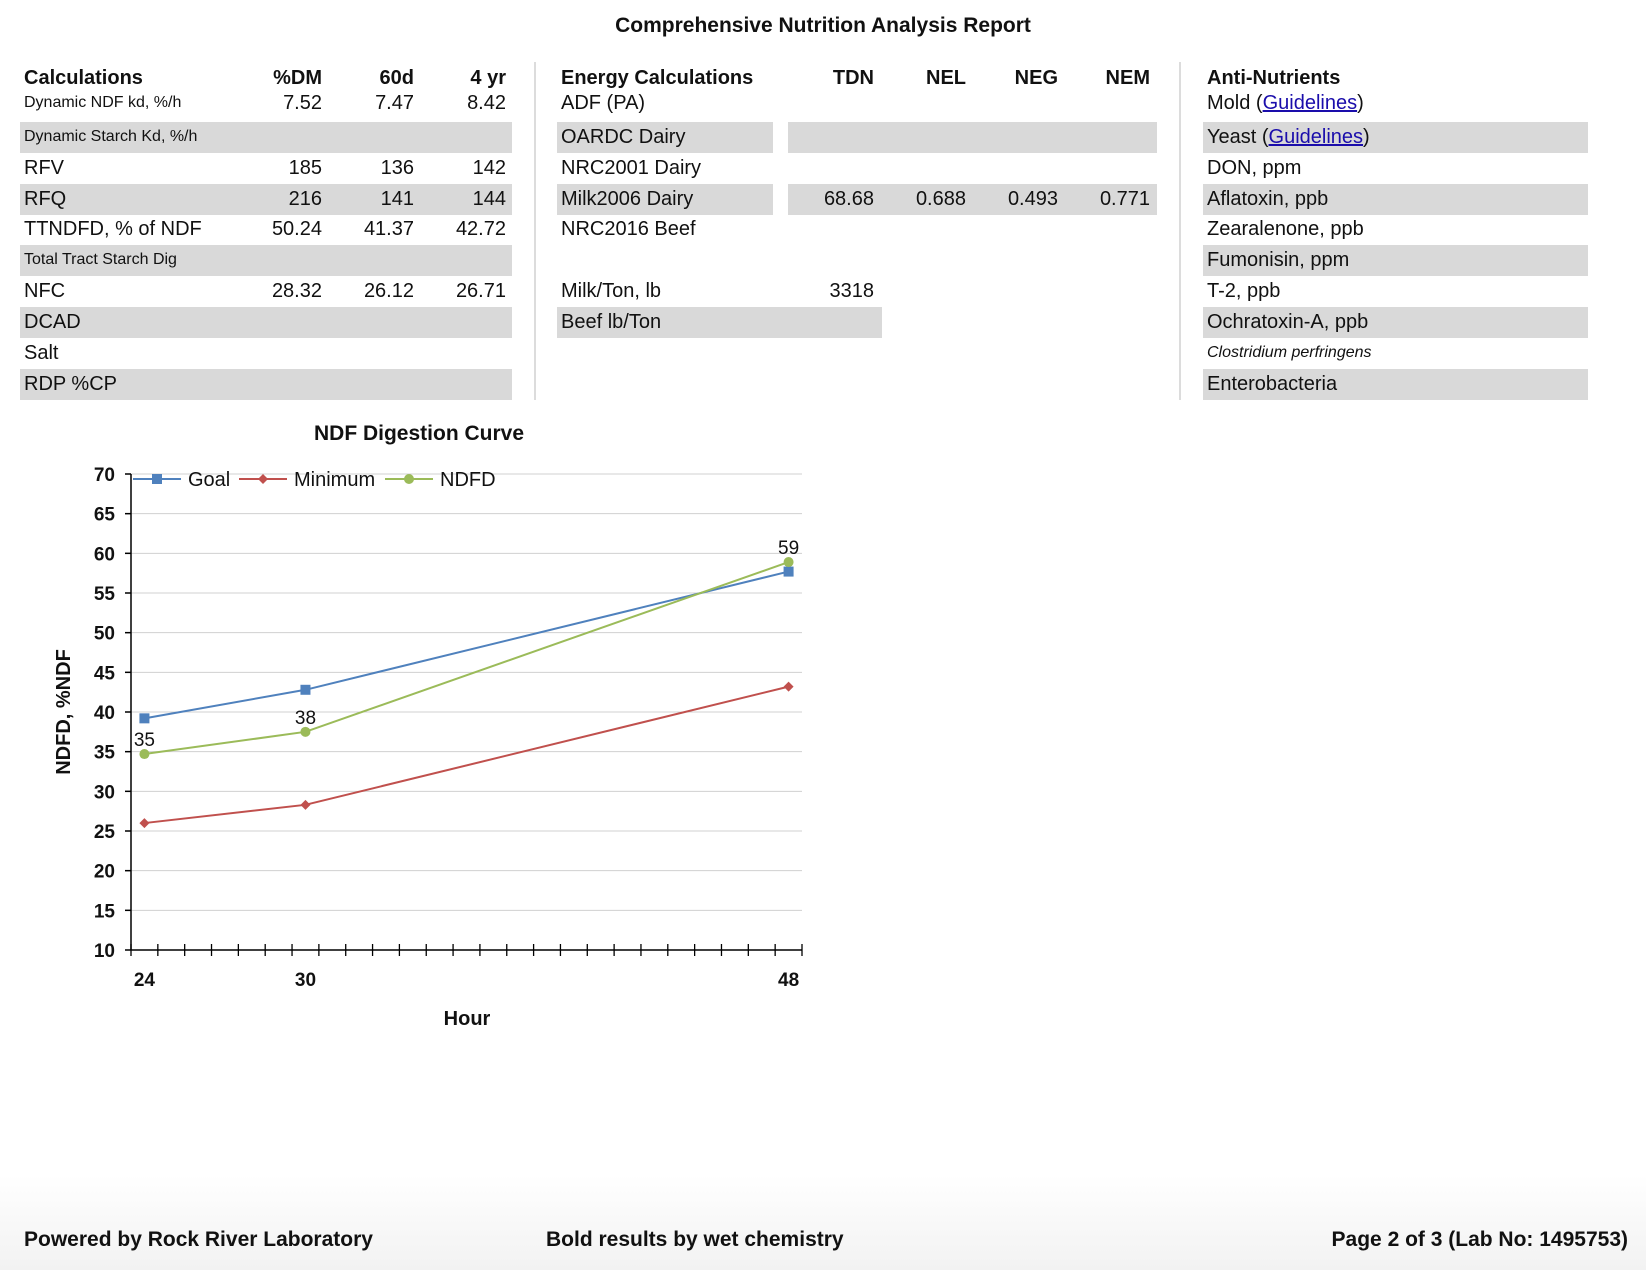  Describe the element at coordinates (305, 980) in the screenshot. I see `x-tick-label: 30` at that location.